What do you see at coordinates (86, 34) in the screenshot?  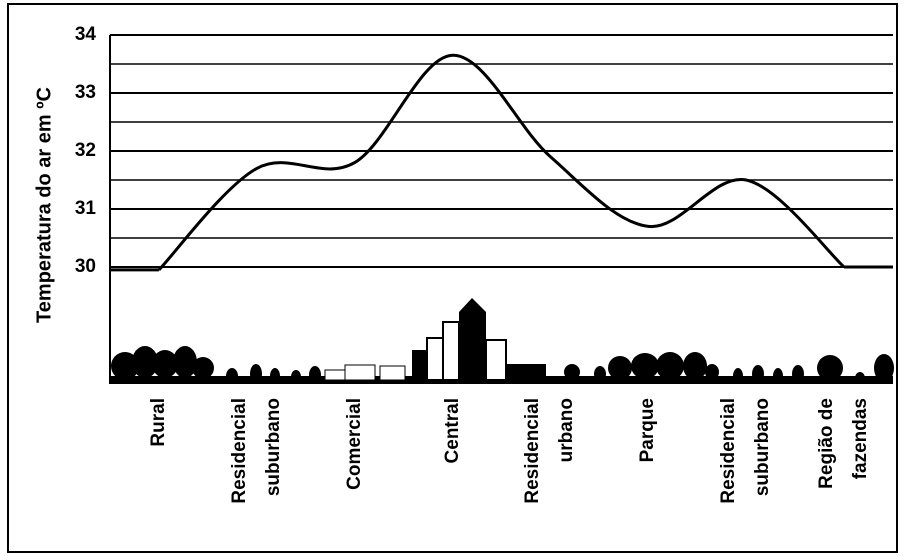 I see `y-tick-label: 34` at bounding box center [86, 34].